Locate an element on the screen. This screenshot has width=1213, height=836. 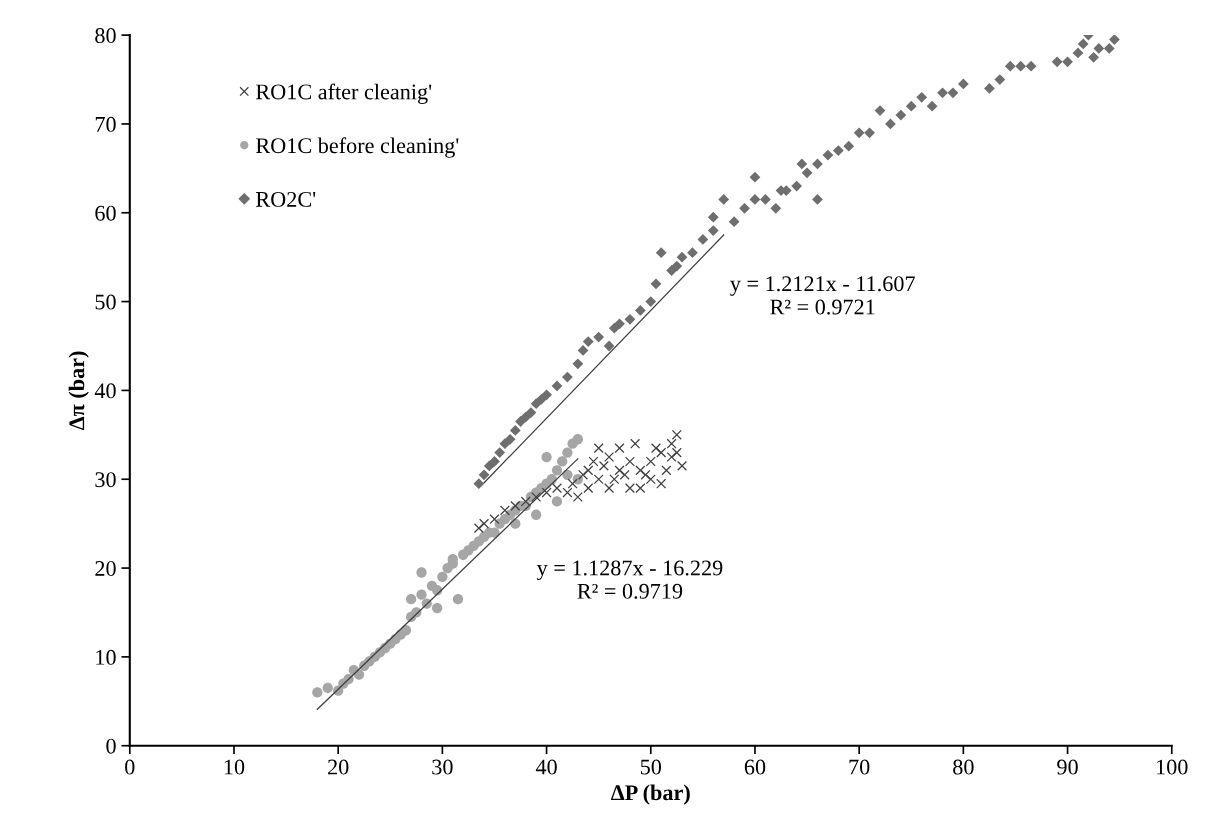
y-tick-label: 50 is located at coordinates (105, 302).